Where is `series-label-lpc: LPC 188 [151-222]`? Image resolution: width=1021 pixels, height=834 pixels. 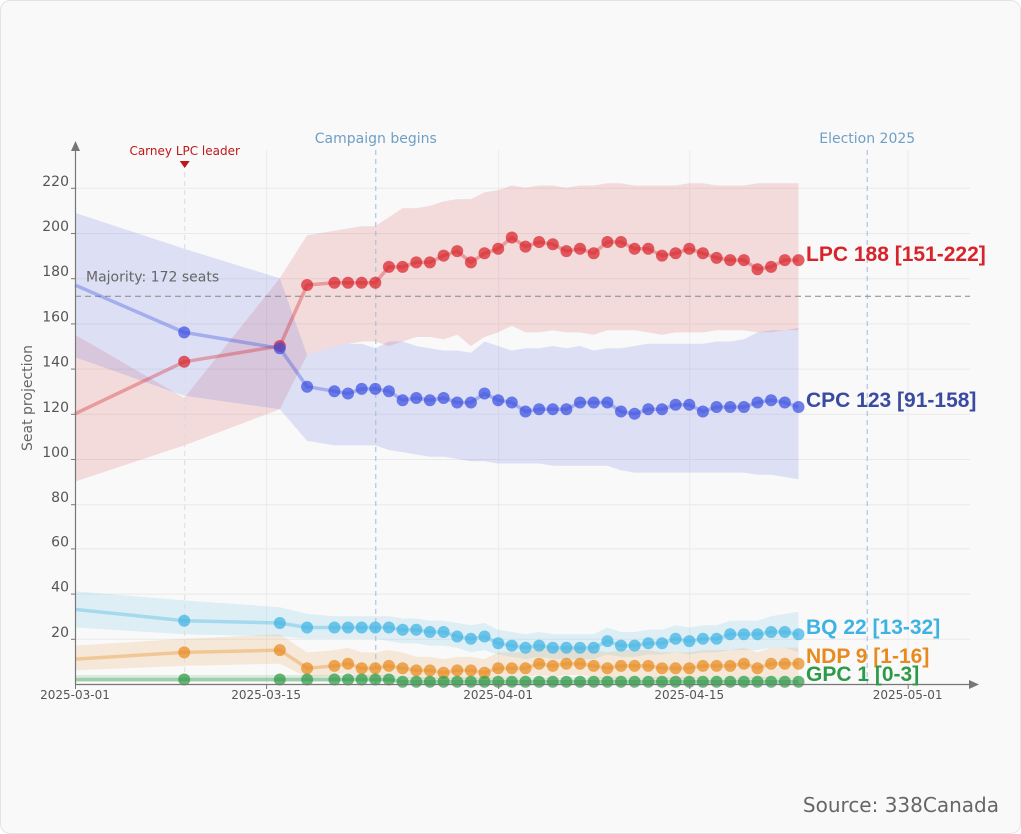 series-label-lpc: LPC 188 [151-222] is located at coordinates (896, 254).